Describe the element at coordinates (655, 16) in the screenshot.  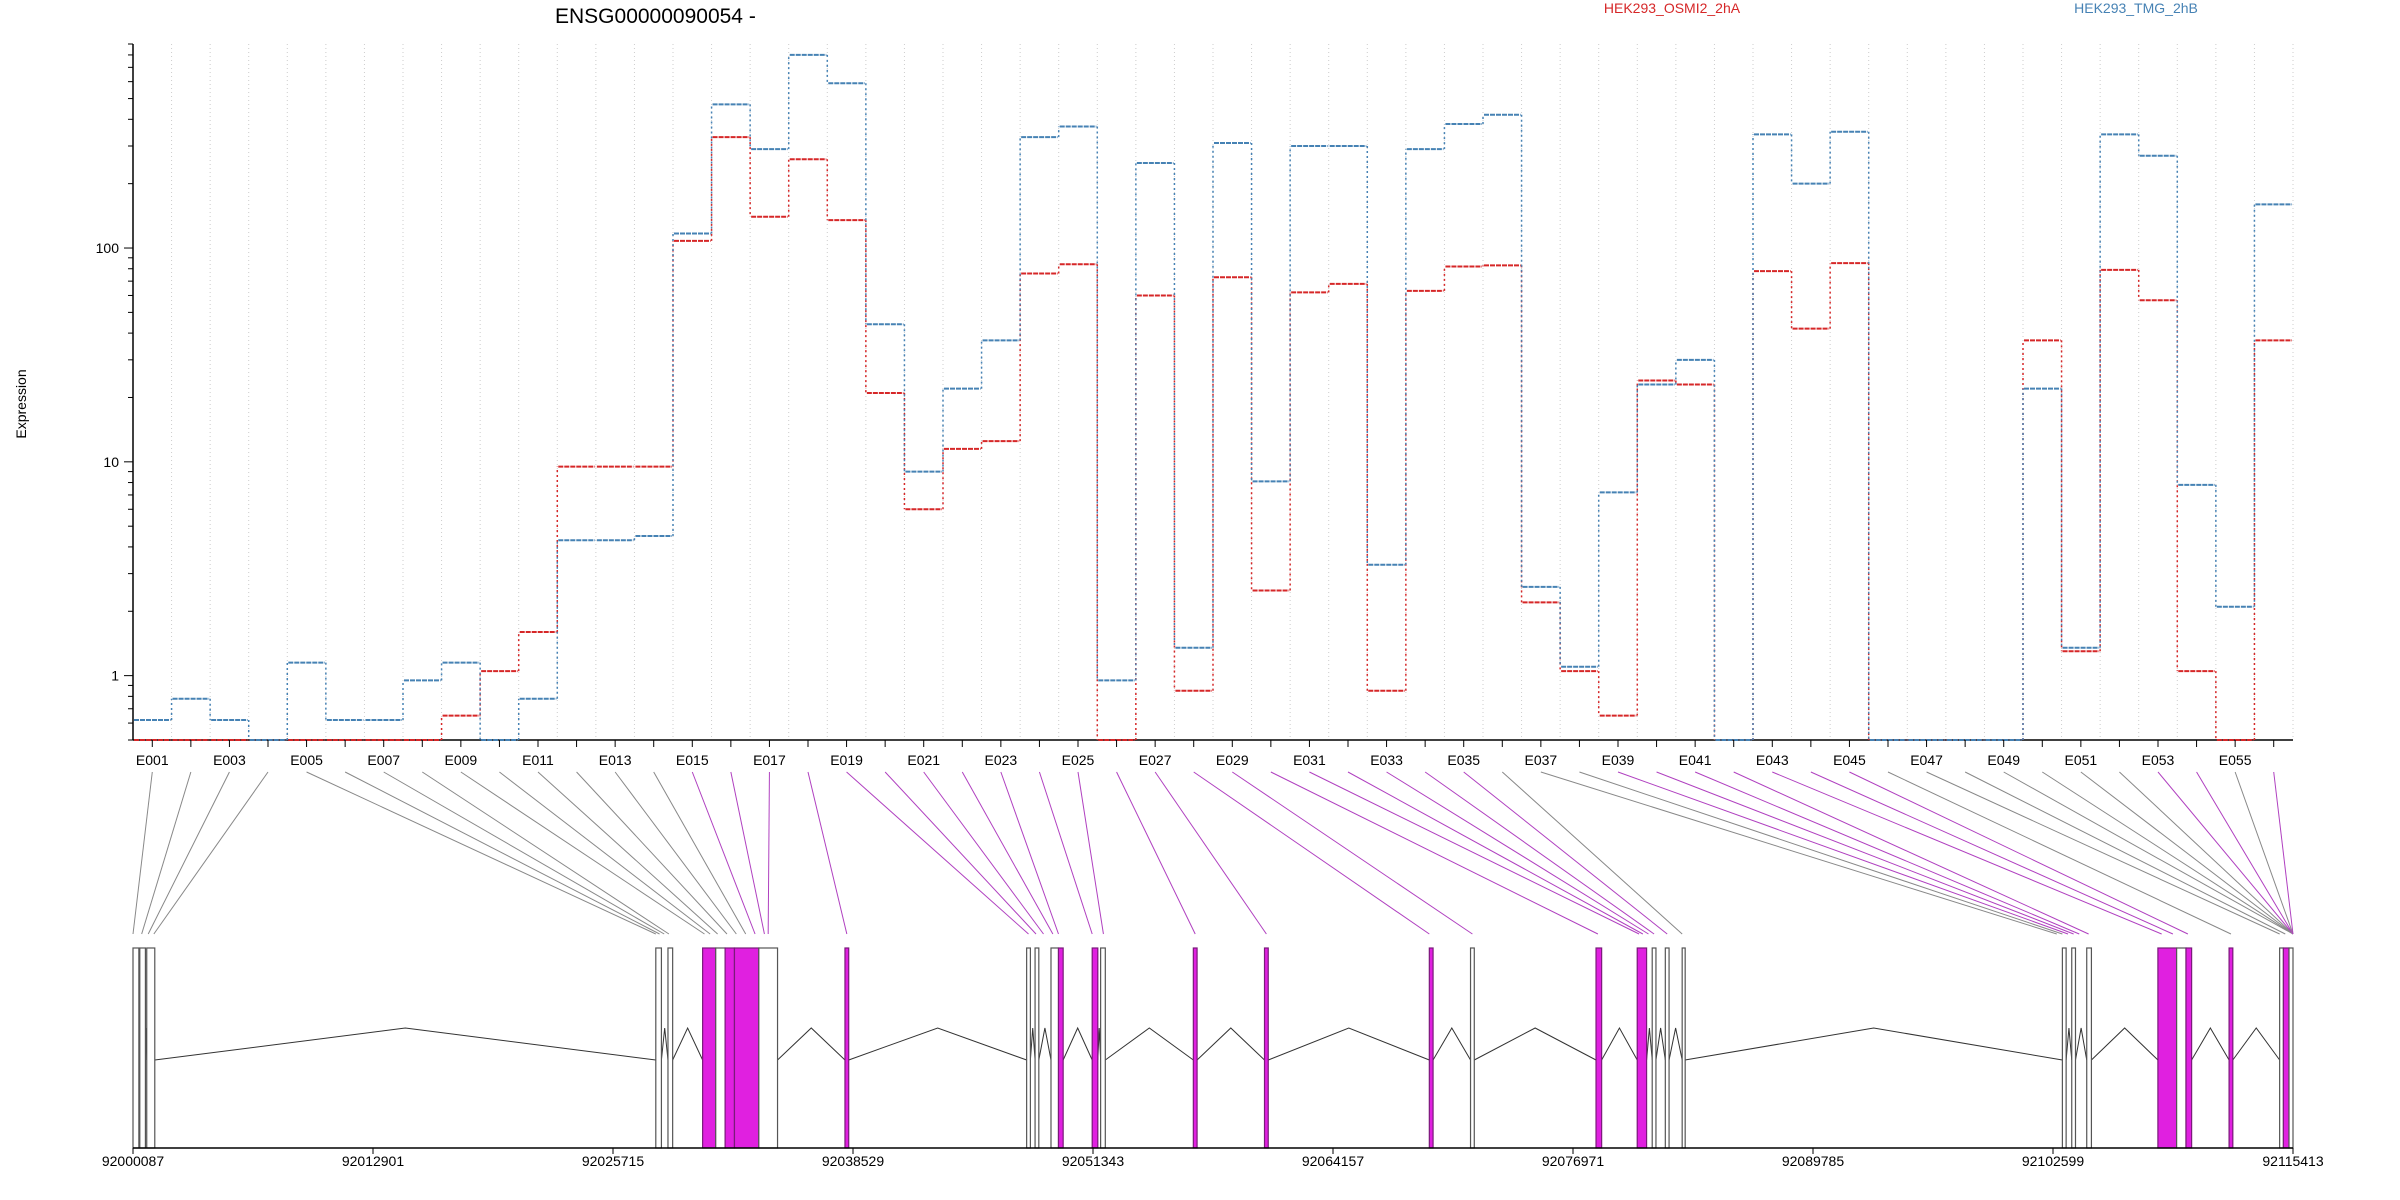
I see `chart-title: ENSG00000090054 -` at that location.